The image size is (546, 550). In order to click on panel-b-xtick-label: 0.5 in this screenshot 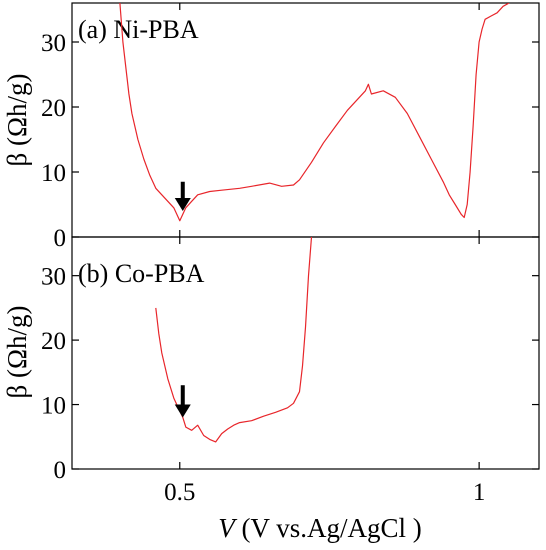, I will do `click(179, 492)`.